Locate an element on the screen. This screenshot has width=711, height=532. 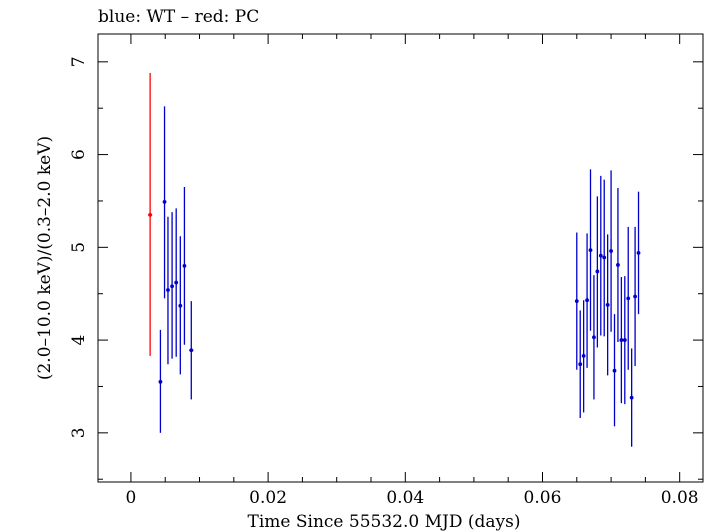
x-axis-label: Time Since 55532.0 MJD (days) is located at coordinates (384, 522).